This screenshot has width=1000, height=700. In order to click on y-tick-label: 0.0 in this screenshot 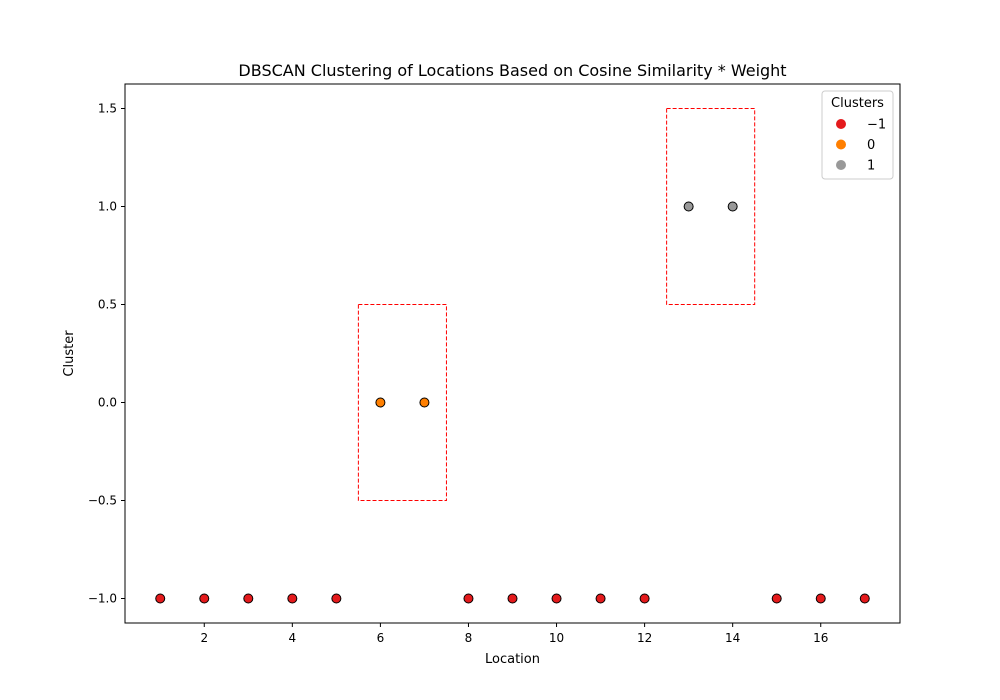, I will do `click(107, 403)`.